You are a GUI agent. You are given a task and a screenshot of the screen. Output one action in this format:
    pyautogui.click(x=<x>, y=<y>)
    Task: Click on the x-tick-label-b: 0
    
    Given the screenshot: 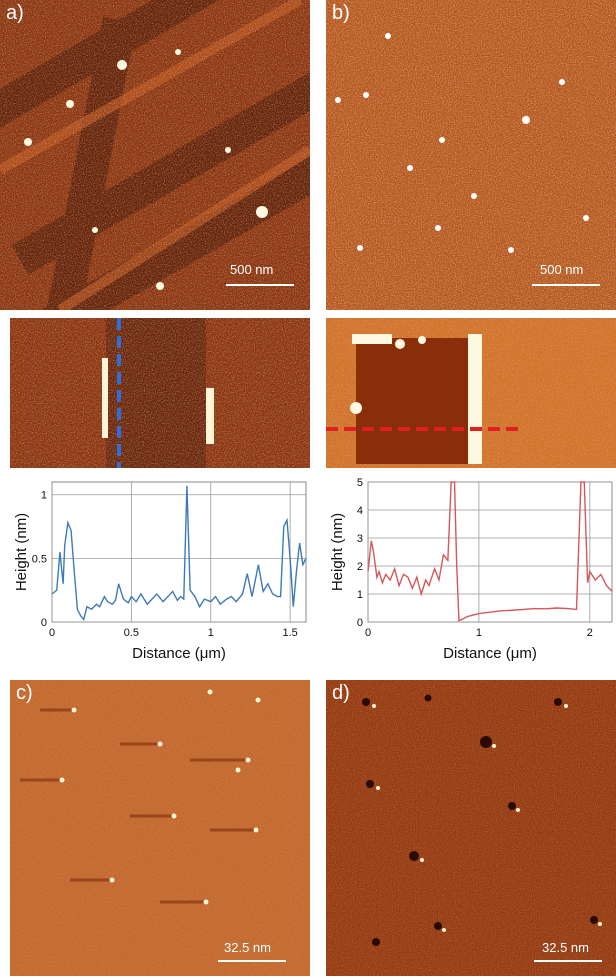 What is the action you would take?
    pyautogui.click(x=368, y=633)
    